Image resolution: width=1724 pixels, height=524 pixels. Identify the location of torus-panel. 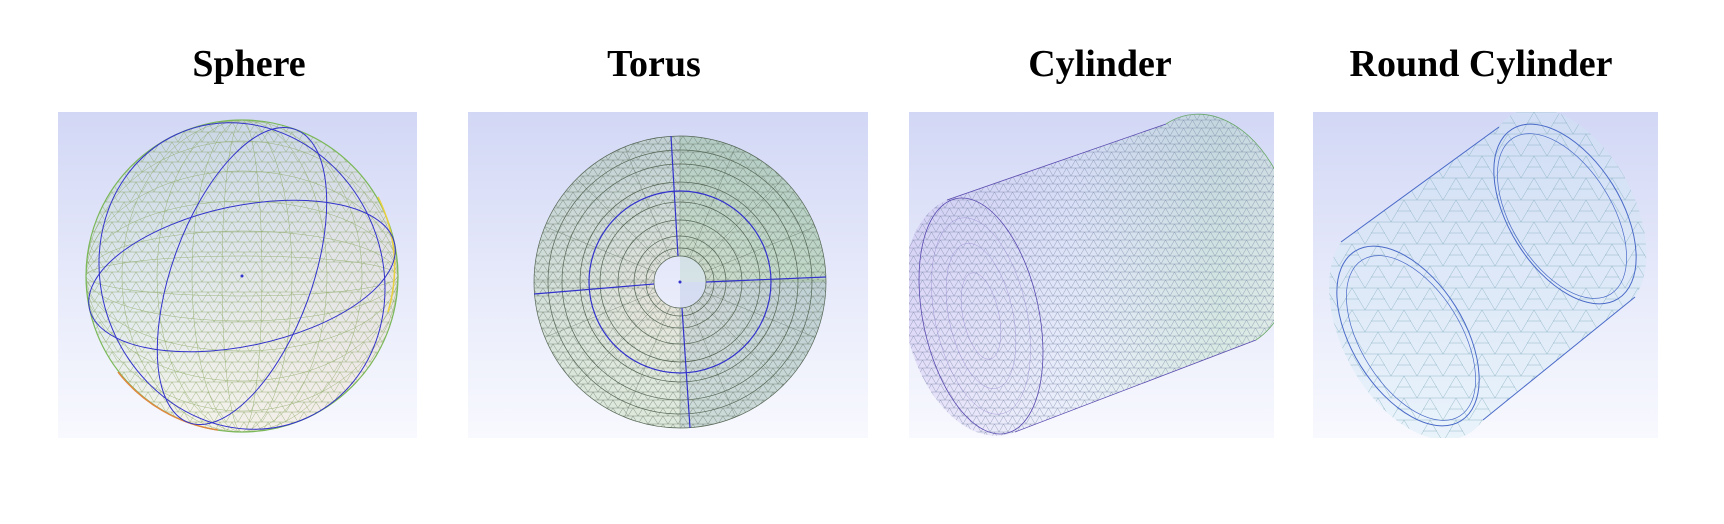
(668, 275).